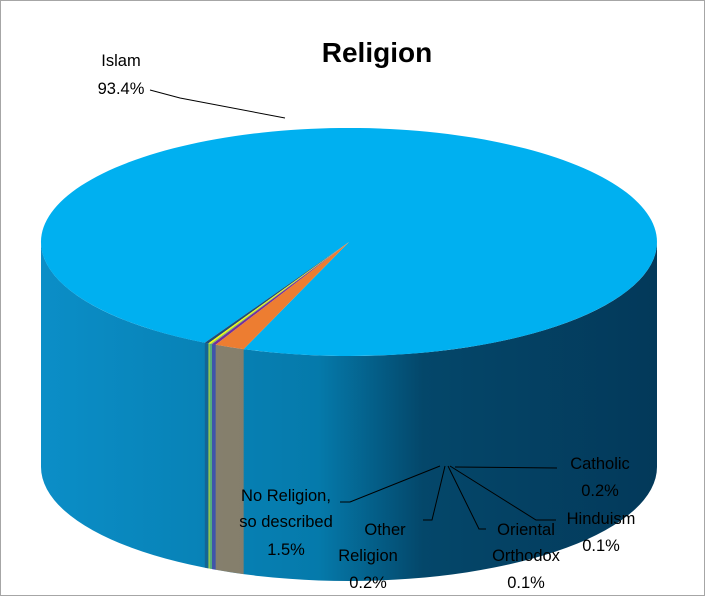 The image size is (705, 596). I want to click on label-islam: Islam 93.4%, so click(121, 75).